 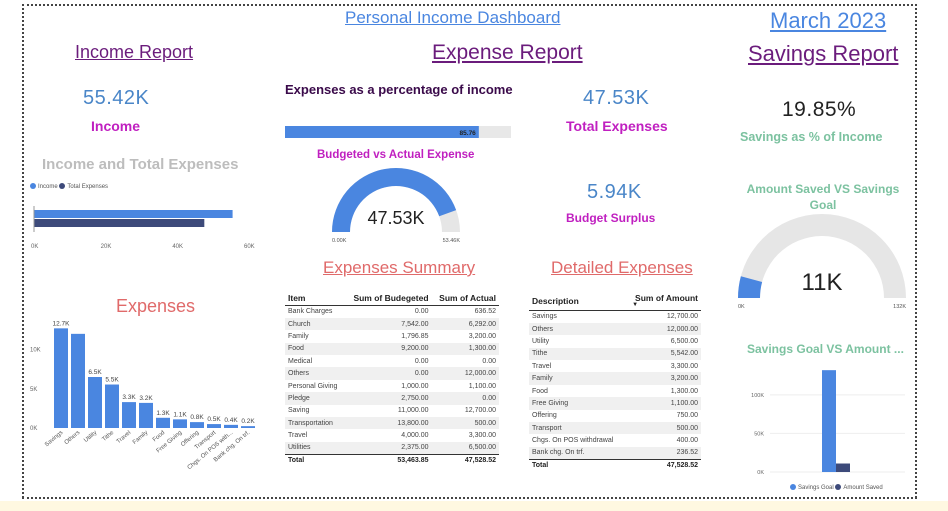 What do you see at coordinates (392, 435) in the screenshot?
I see `summary-row: Travel 4,000.00 3,300.00` at bounding box center [392, 435].